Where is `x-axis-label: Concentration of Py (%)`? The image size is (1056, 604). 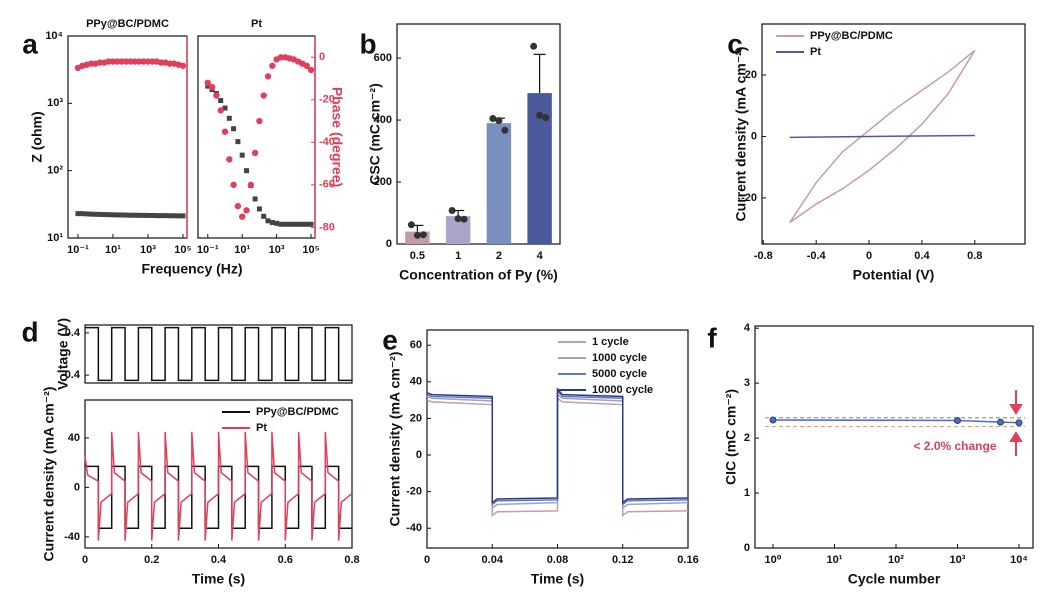 x-axis-label: Concentration of Py (%) is located at coordinates (478, 275).